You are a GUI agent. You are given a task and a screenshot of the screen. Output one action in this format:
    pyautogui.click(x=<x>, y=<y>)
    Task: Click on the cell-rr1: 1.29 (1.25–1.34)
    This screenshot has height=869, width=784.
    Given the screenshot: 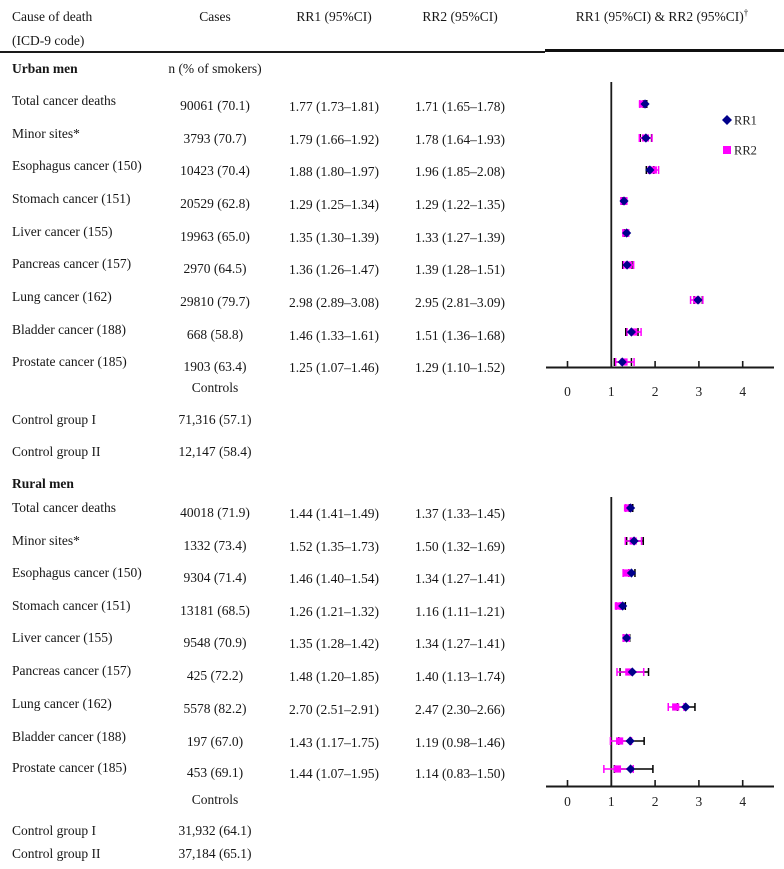 What is the action you would take?
    pyautogui.click(x=334, y=204)
    